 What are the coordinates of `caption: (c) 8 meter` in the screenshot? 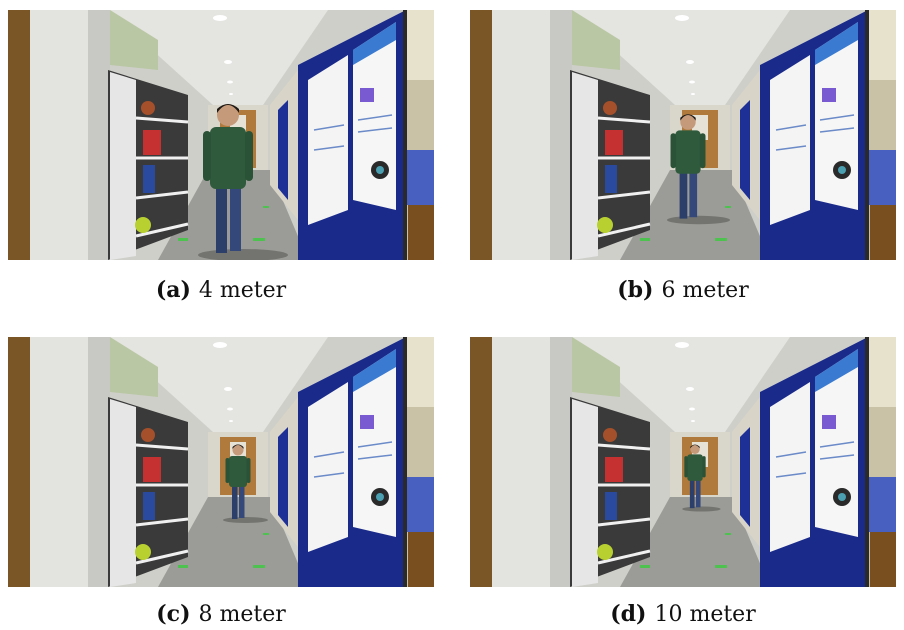 It's located at (221, 614).